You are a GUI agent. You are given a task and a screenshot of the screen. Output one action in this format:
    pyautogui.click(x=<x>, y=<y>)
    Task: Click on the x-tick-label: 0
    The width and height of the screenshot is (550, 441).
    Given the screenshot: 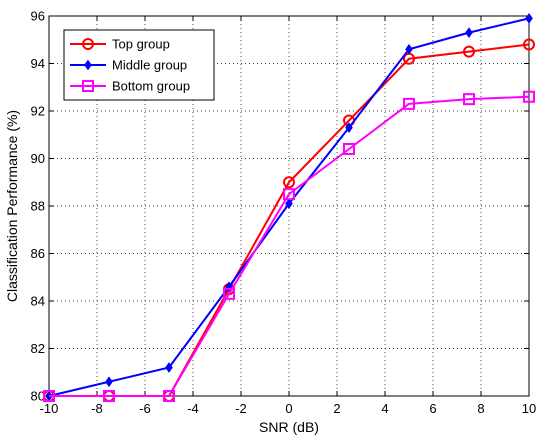 What is the action you would take?
    pyautogui.click(x=288, y=408)
    